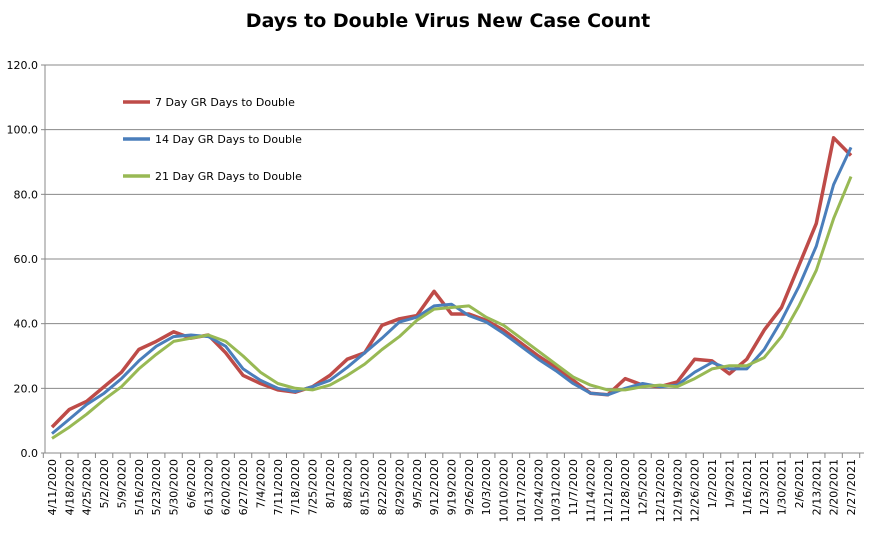 The image size is (886, 535). I want to click on y-tick-label: 20.0, so click(26, 388).